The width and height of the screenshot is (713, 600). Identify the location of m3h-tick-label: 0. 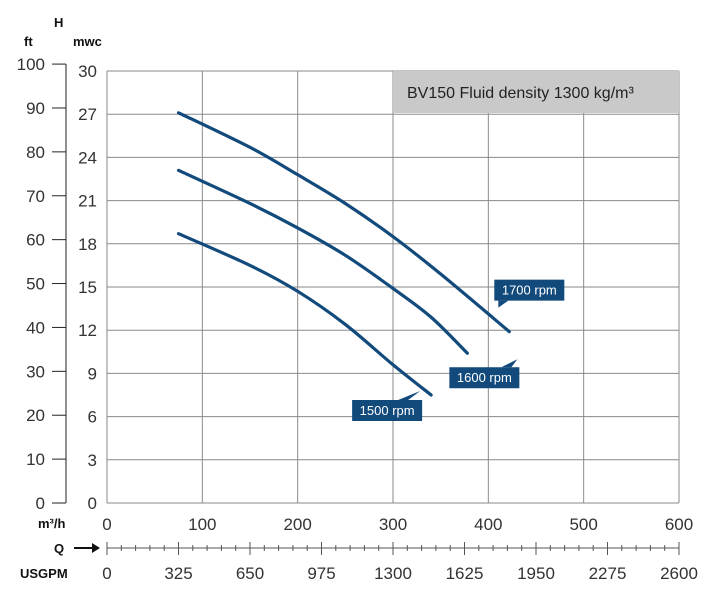
(106, 524).